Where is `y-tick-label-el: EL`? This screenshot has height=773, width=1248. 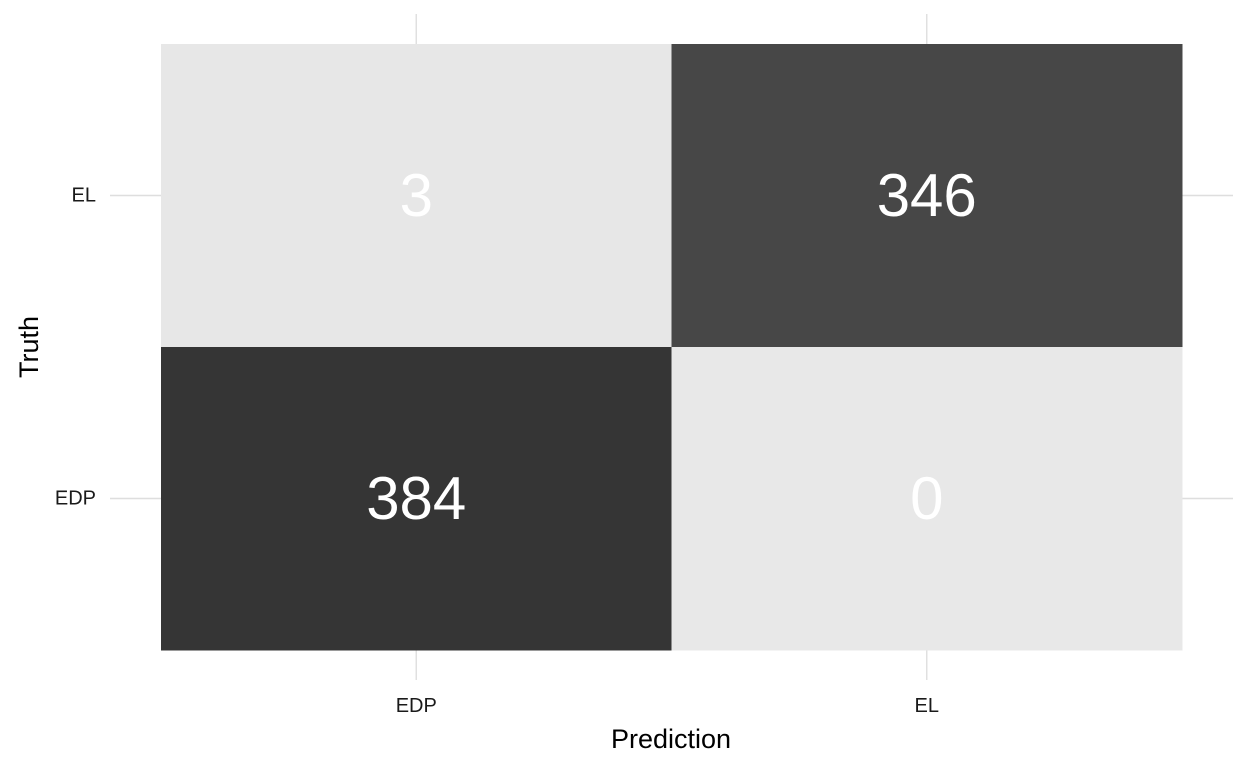
y-tick-label-el: EL is located at coordinates (84, 196).